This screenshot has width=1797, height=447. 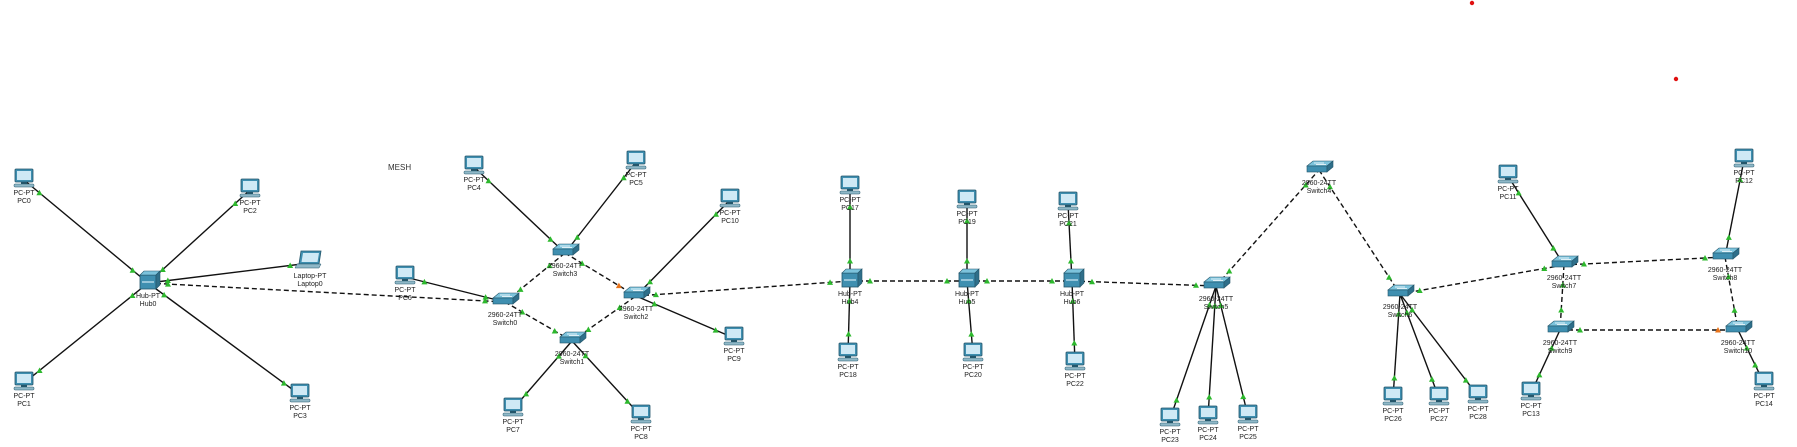 What do you see at coordinates (1267, 228) in the screenshot?
I see `link-switch5-switch4` at bounding box center [1267, 228].